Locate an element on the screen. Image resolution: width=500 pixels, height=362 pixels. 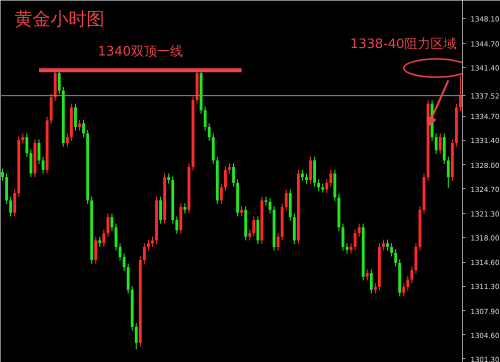
annotation: 1338-40阻力区域 is located at coordinates (403, 44).